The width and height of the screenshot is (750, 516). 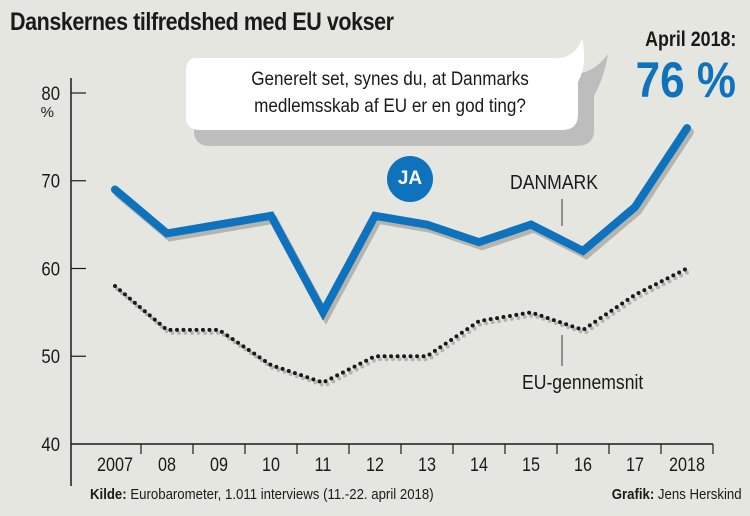 I want to click on y-unit-label: %, so click(x=47, y=112).